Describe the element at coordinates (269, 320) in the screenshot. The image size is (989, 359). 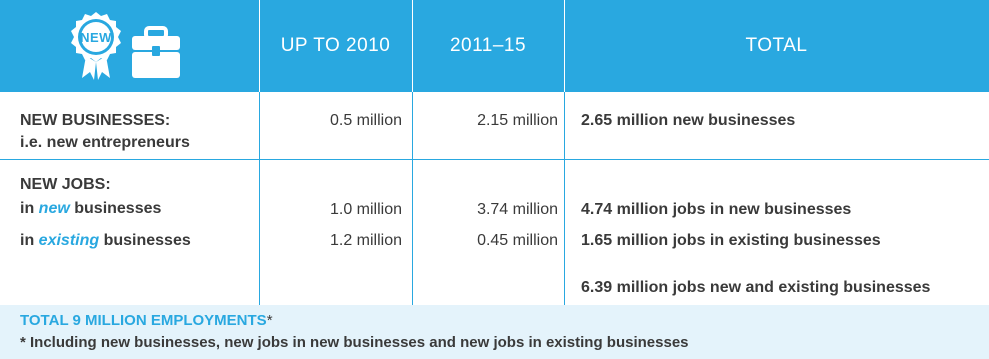
I see `footer-star: *` at that location.